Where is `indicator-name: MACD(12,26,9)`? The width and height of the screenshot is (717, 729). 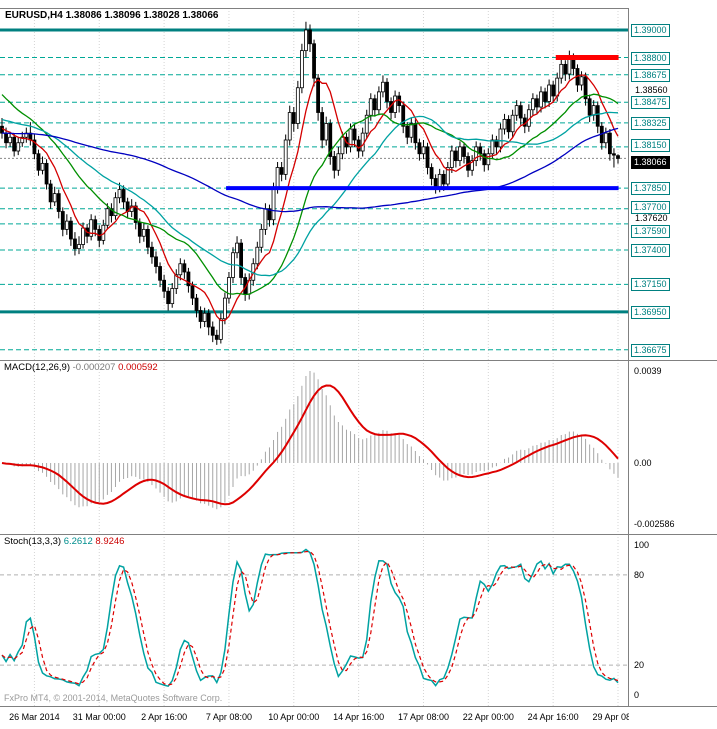 indicator-name: MACD(12,26,9) is located at coordinates (37, 367).